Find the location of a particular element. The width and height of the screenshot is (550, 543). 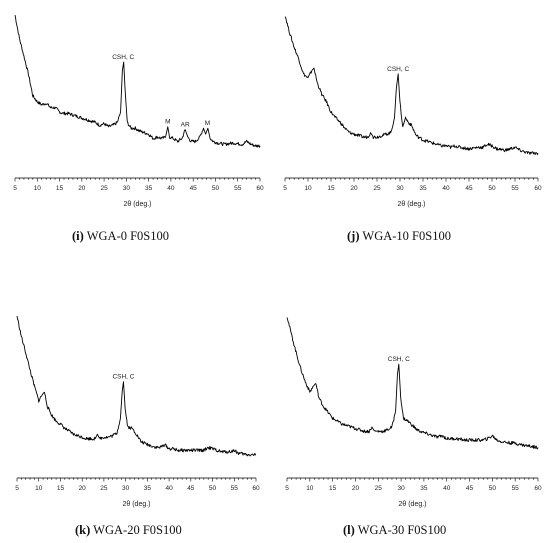

panel-caption: (i) WGA-0 F0S100 is located at coordinates (120, 236).